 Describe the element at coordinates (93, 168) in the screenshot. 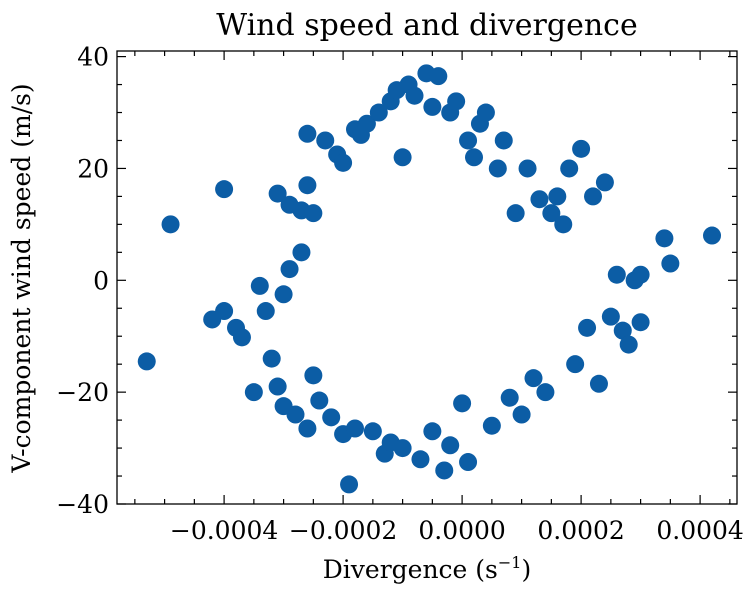

I see `y-tick-label: 20` at that location.